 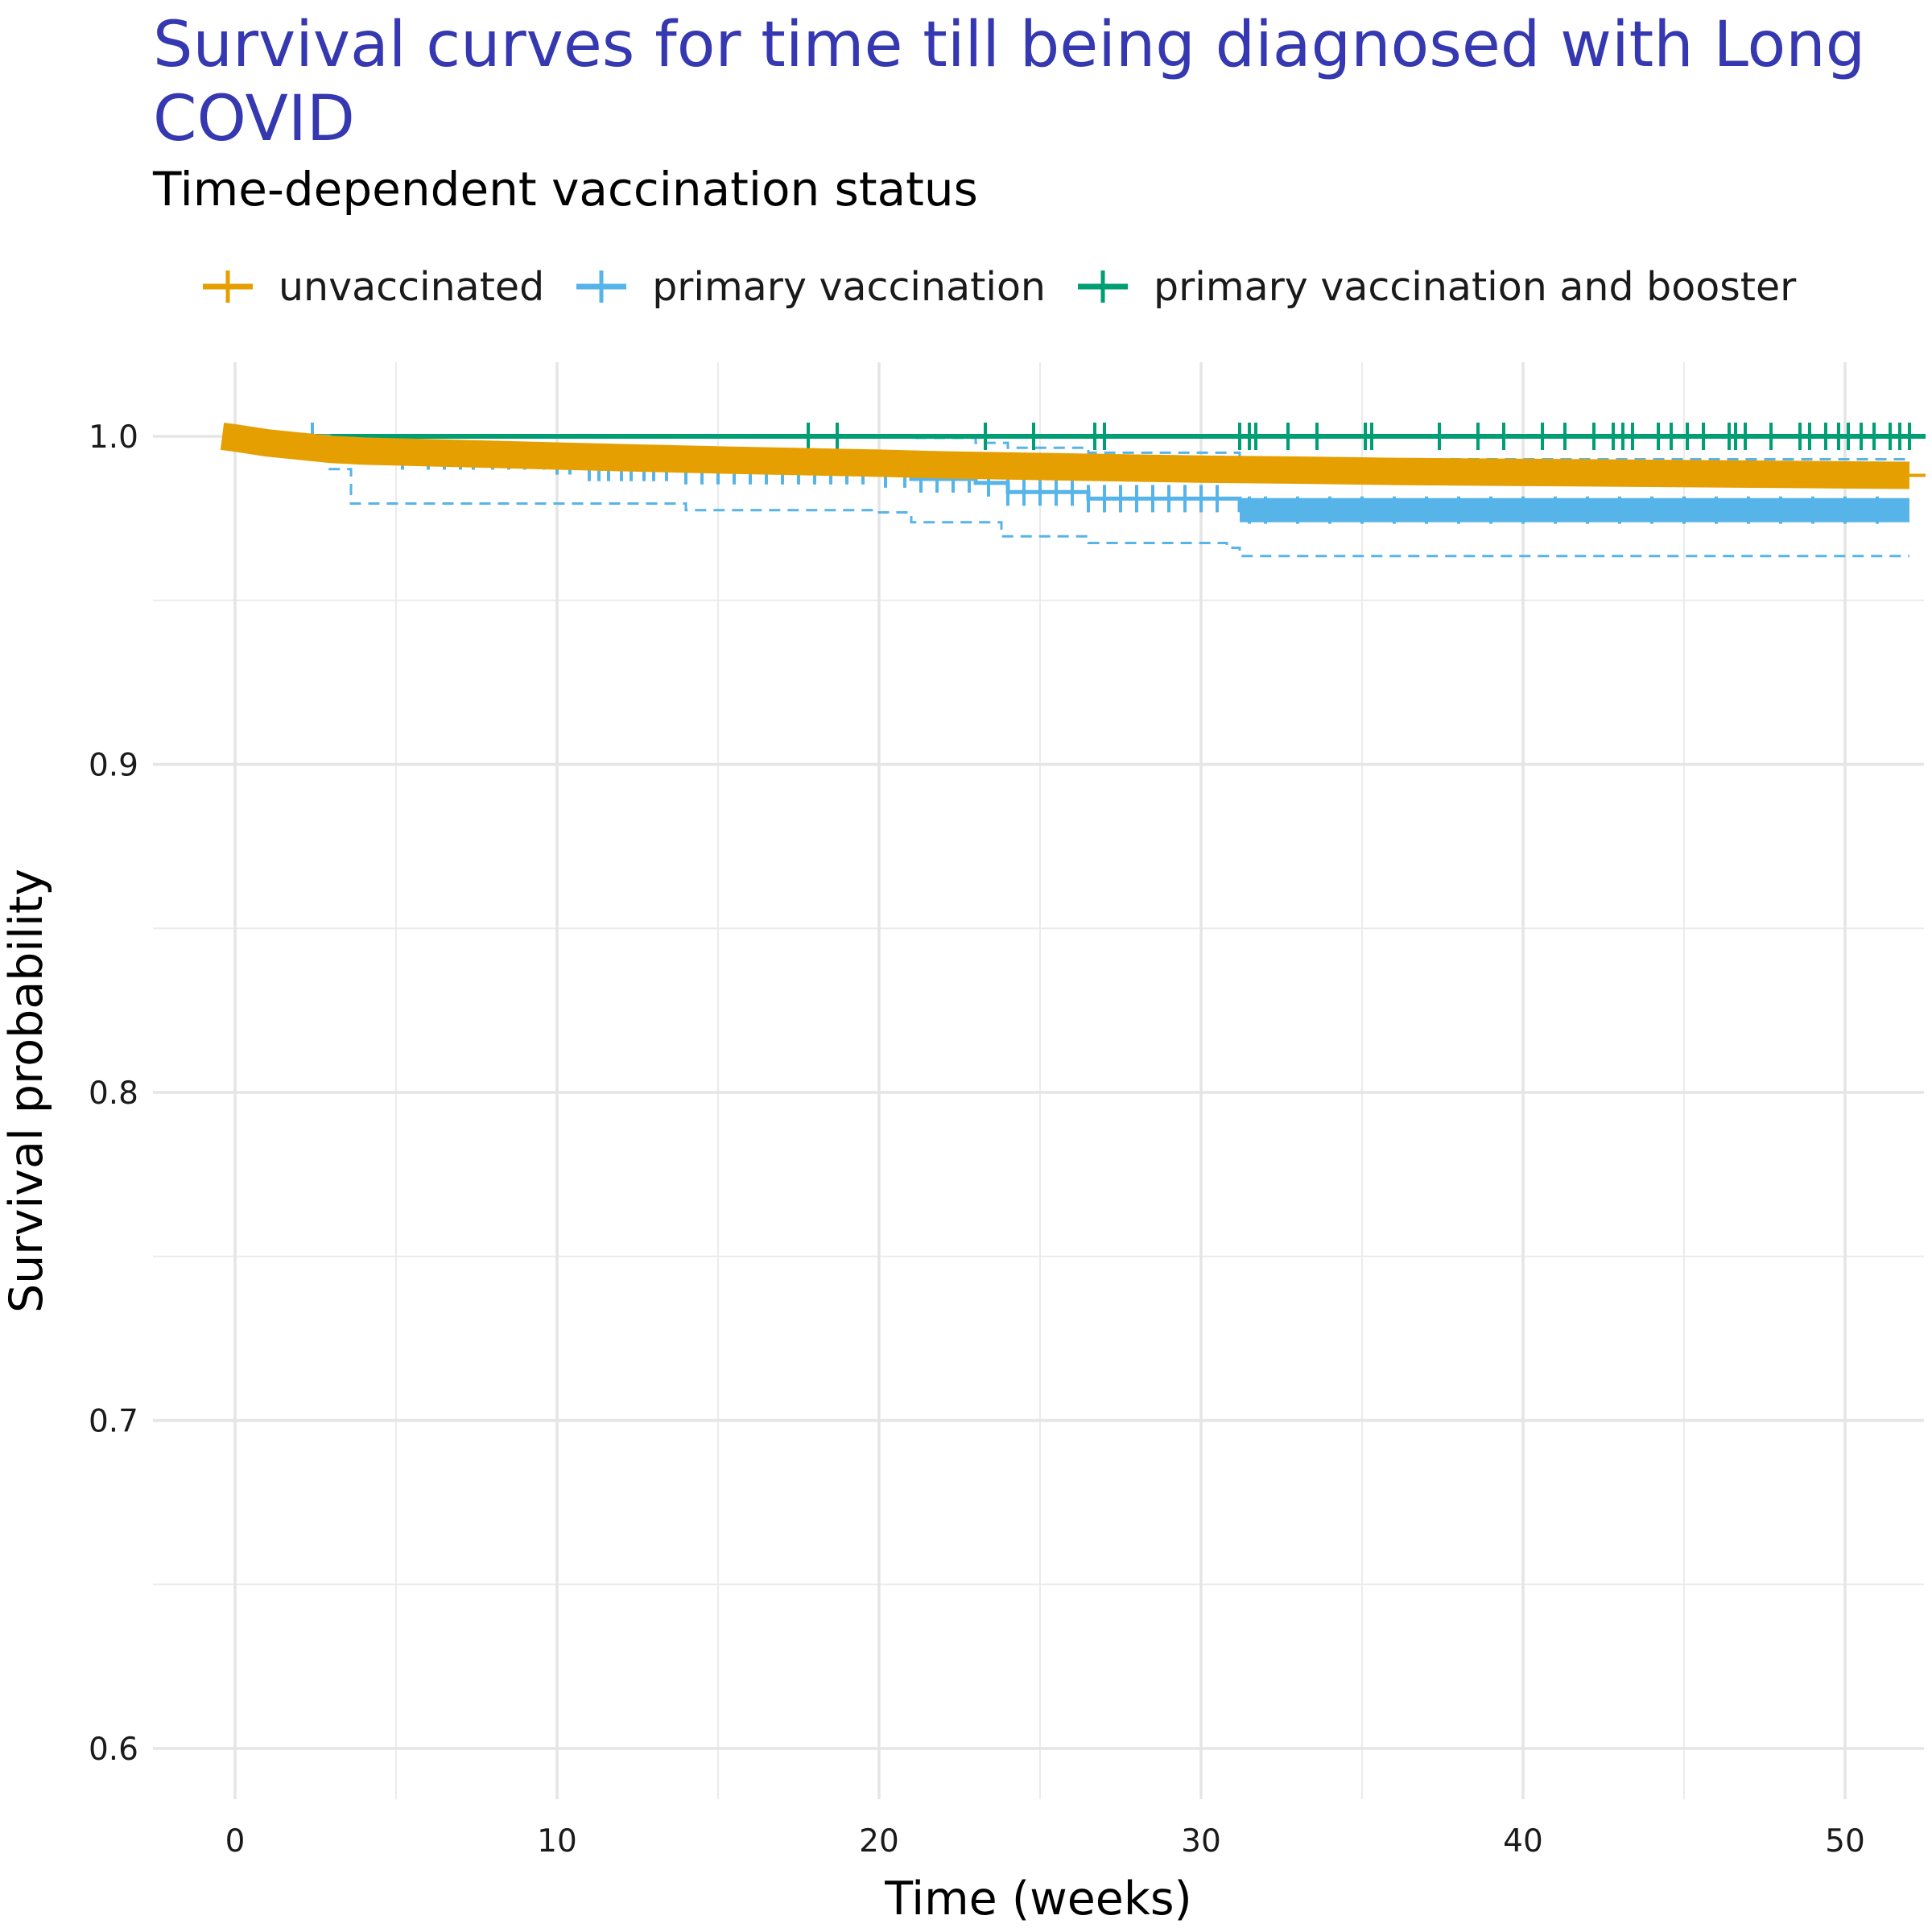 What do you see at coordinates (228, 286) in the screenshot?
I see `legend-key-unvaccinated` at bounding box center [228, 286].